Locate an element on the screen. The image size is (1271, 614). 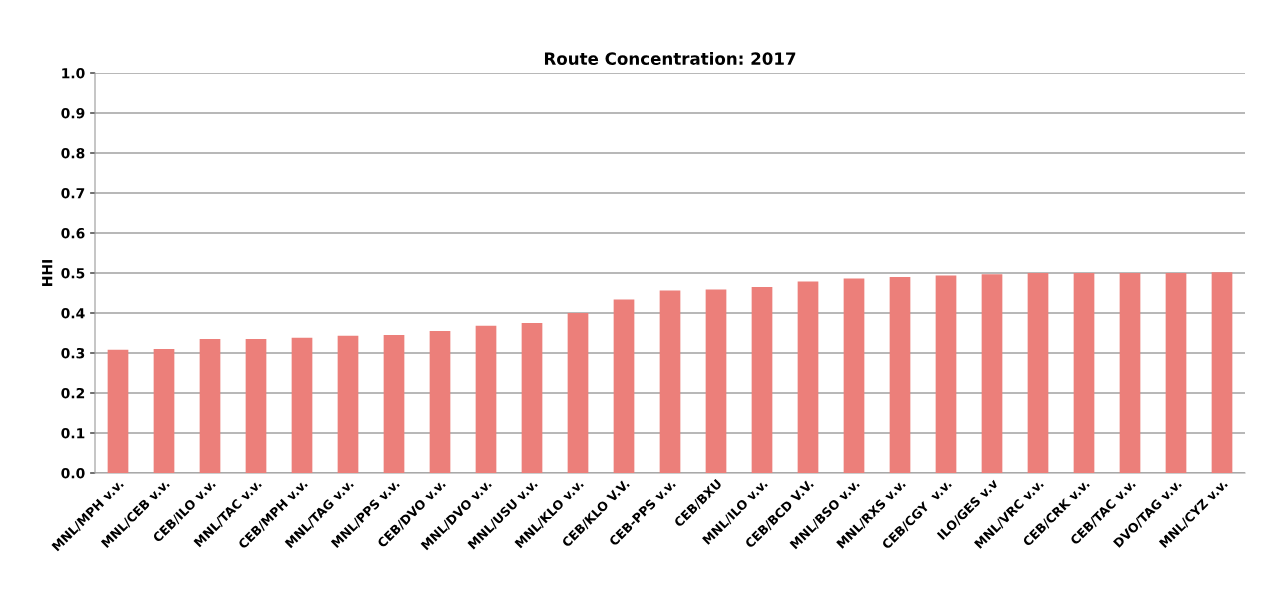
y-tick-label: 0.2 is located at coordinates (73, 393).